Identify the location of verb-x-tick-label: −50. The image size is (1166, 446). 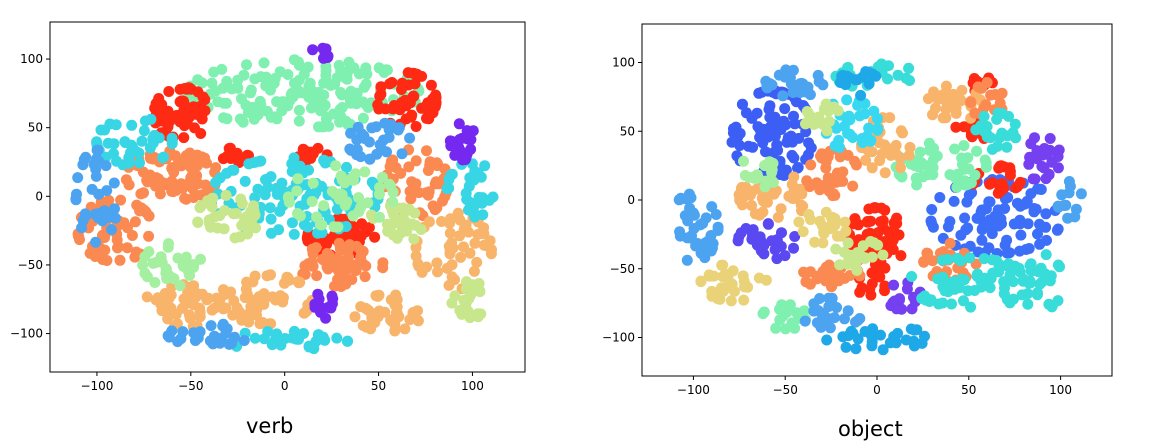
(190, 386).